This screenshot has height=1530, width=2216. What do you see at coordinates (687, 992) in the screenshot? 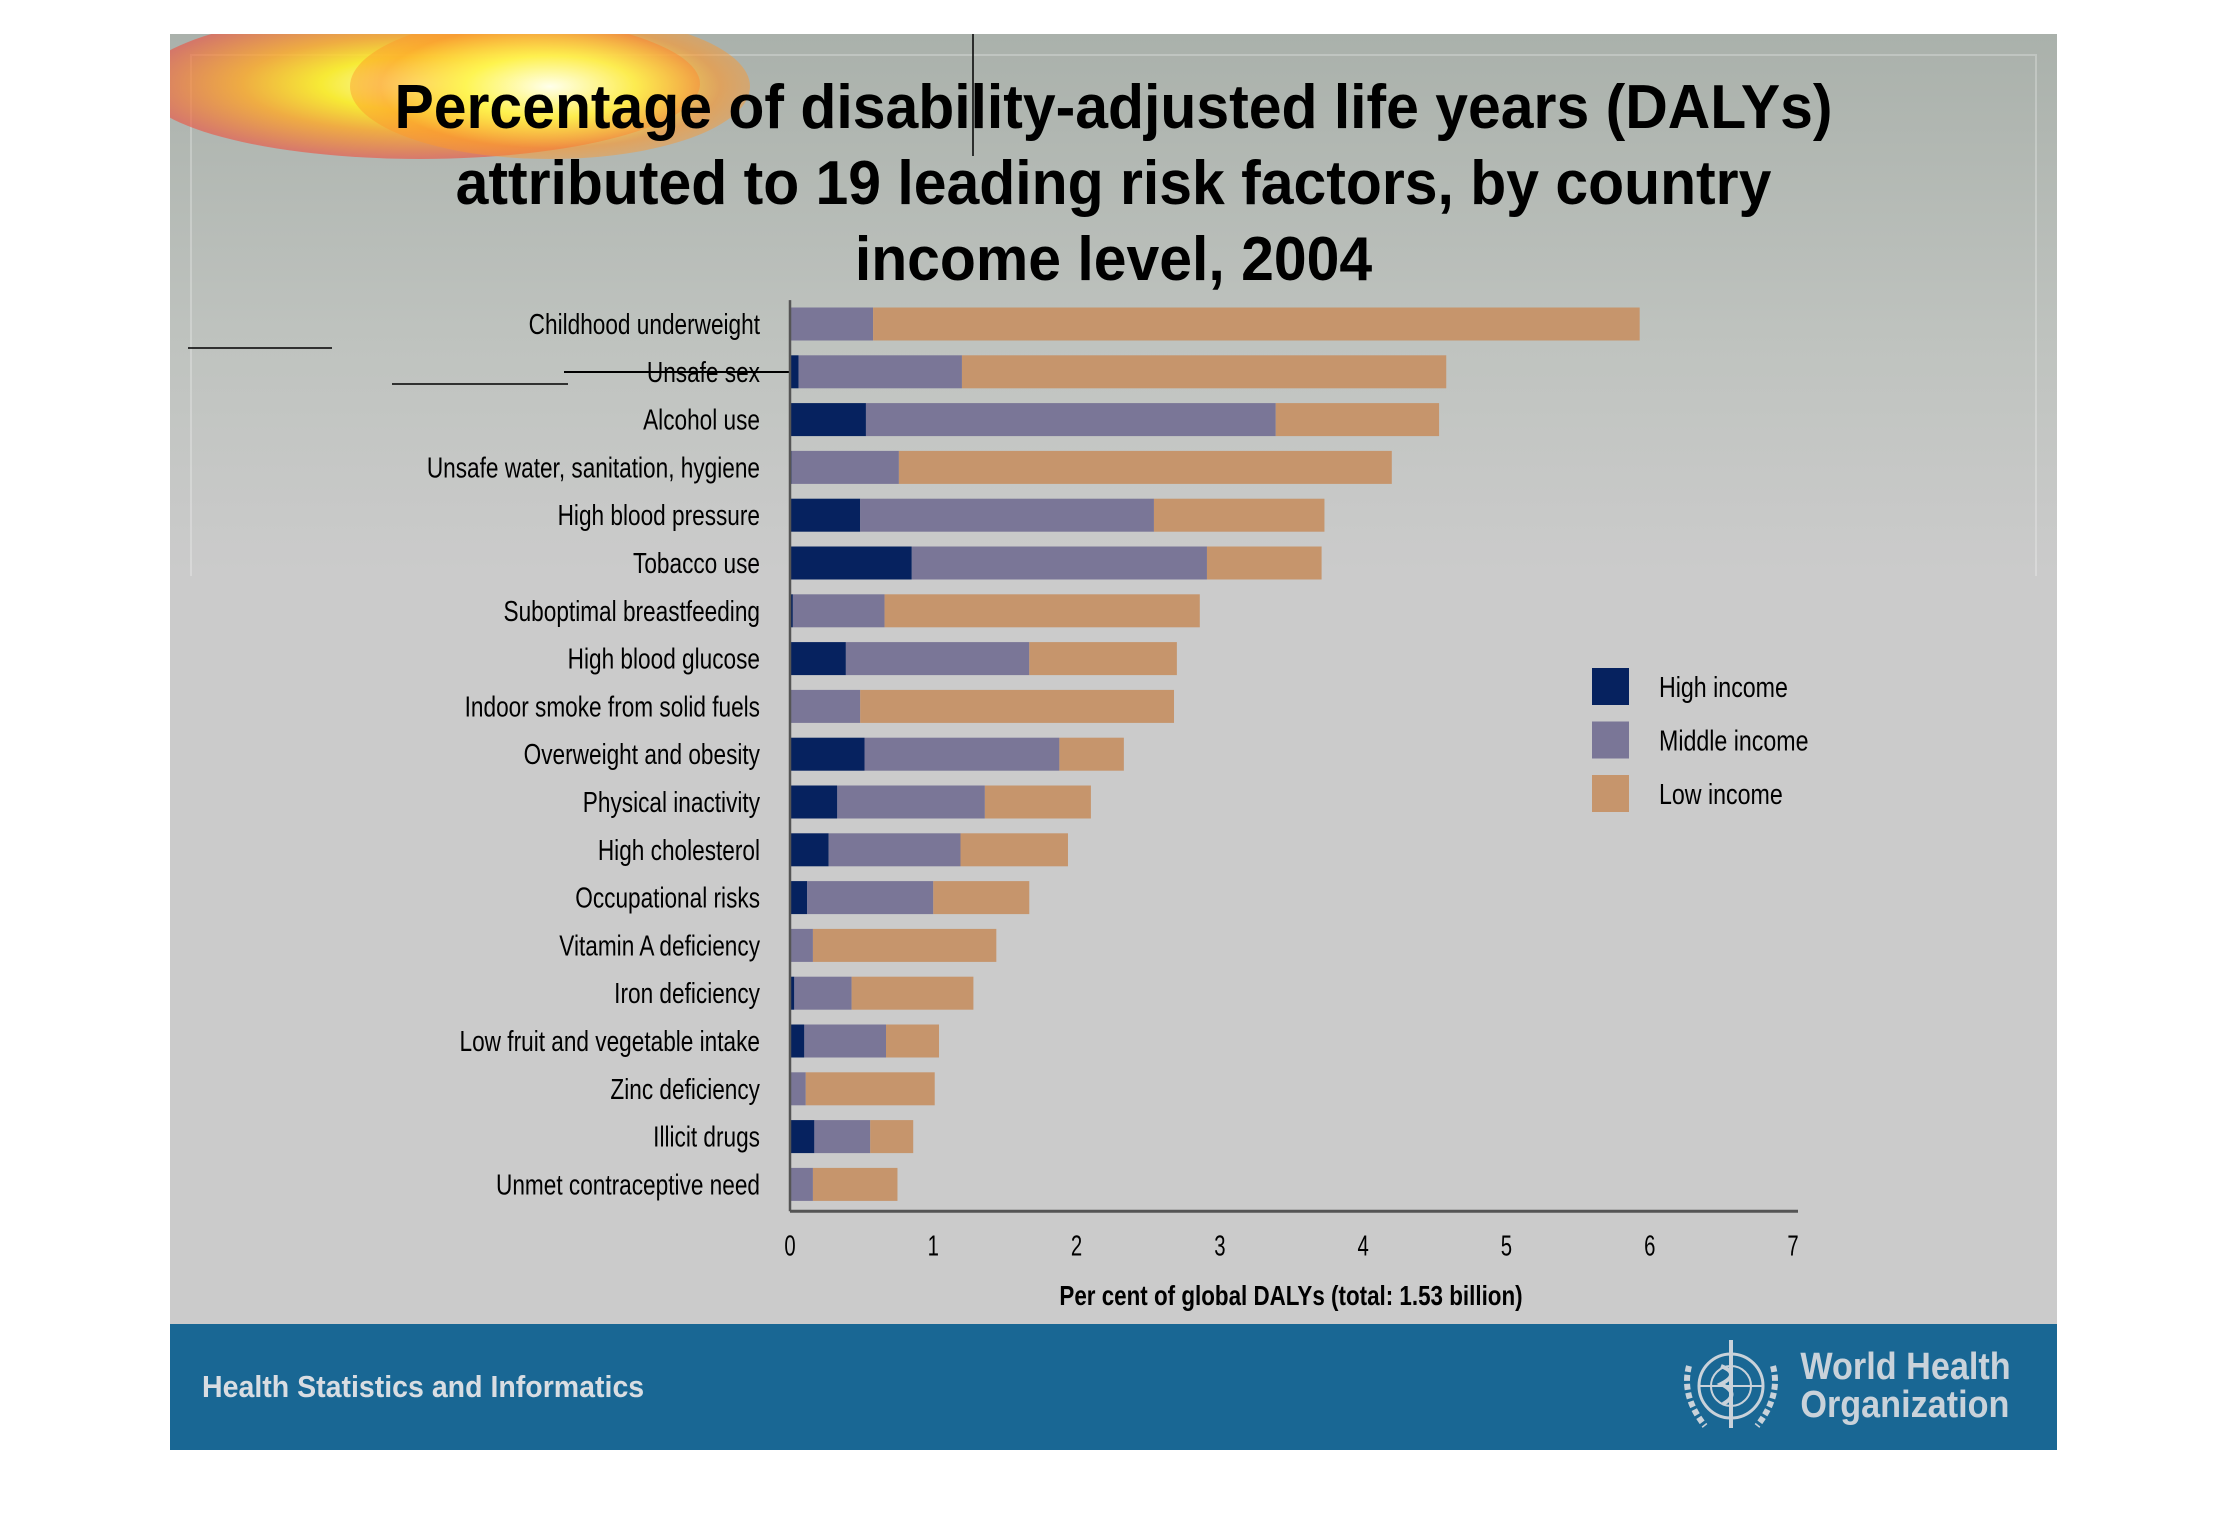
I see `category-label: Iron deficiency` at bounding box center [687, 992].